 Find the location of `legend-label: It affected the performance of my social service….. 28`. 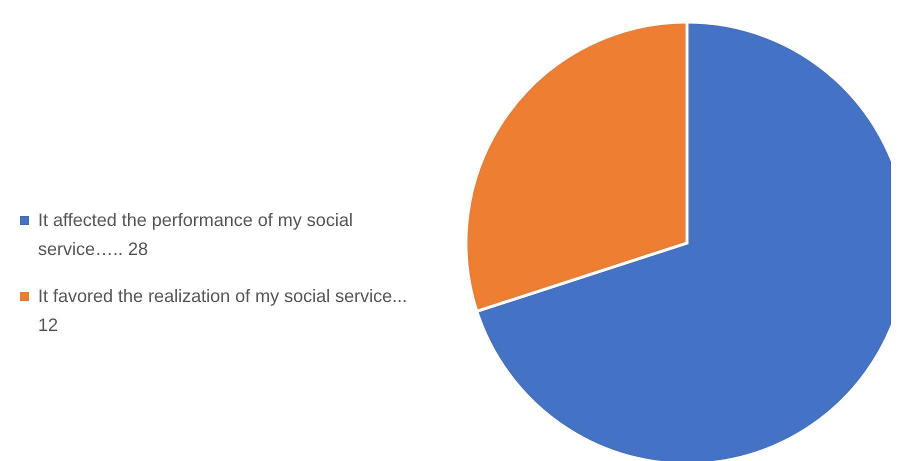

legend-label: It affected the performance of my social service….. 28 is located at coordinates (196, 235).